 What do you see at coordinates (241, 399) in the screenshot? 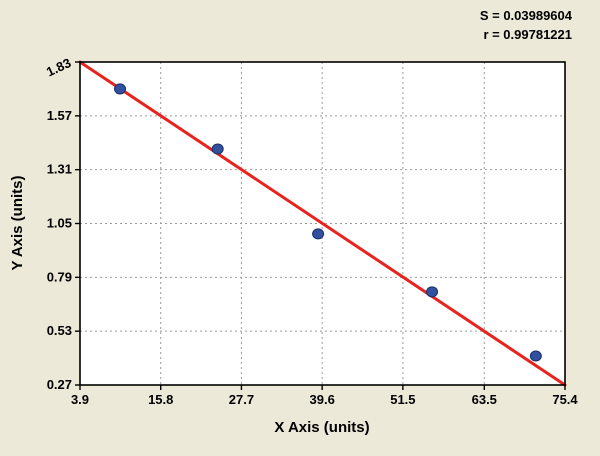
I see `x-tick-label: 27.7` at bounding box center [241, 399].